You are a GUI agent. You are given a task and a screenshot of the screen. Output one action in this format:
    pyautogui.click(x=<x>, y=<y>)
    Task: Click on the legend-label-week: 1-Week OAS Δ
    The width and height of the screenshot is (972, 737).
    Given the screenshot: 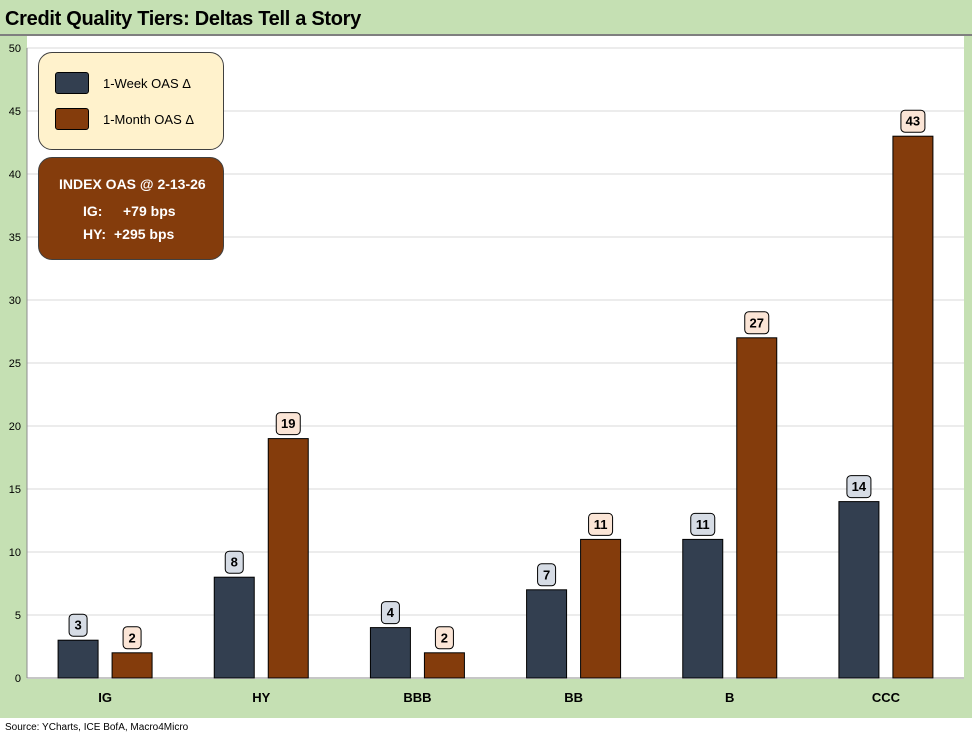 What is the action you would take?
    pyautogui.click(x=147, y=83)
    